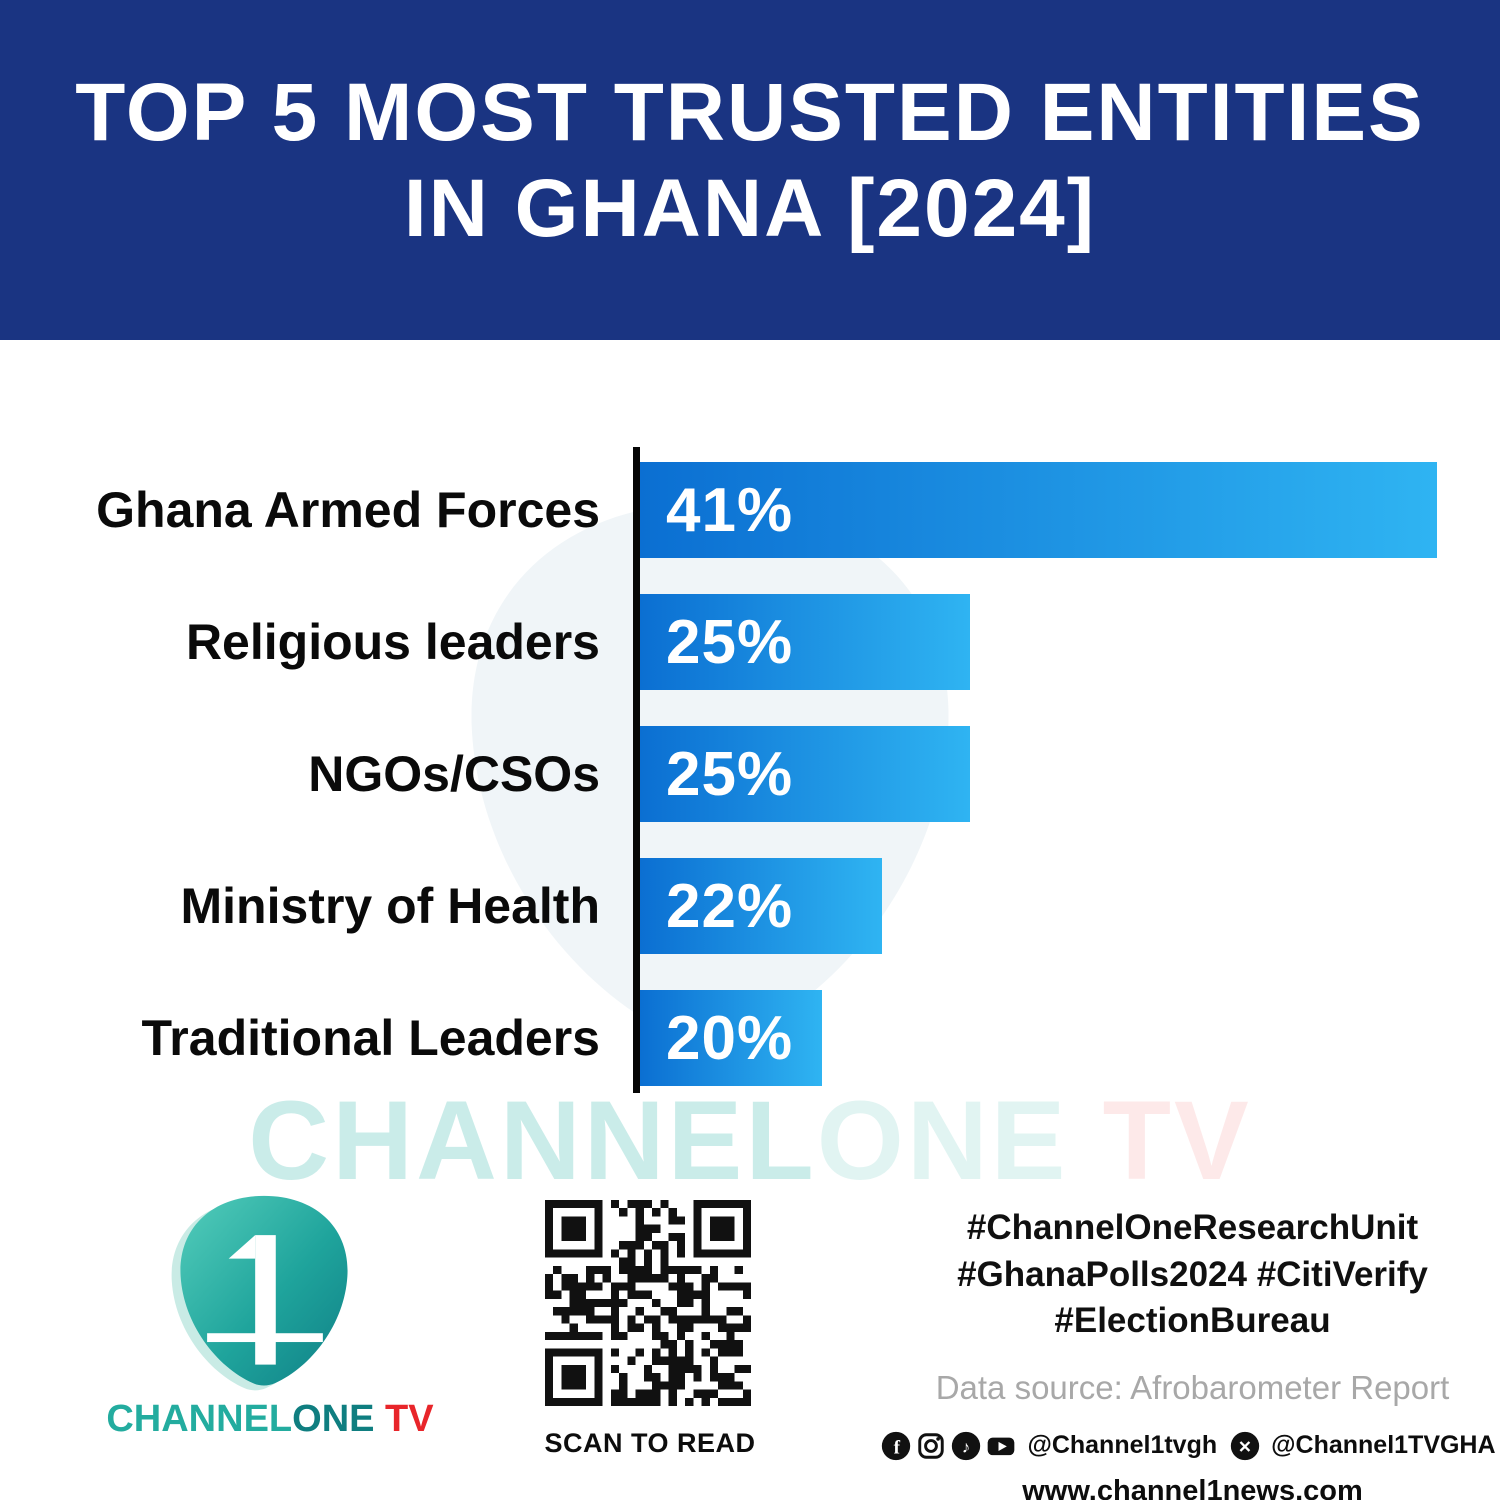 Image resolution: width=1500 pixels, height=1500 pixels. Describe the element at coordinates (264, 1293) in the screenshot. I see `channel-one-logo-icon` at that location.